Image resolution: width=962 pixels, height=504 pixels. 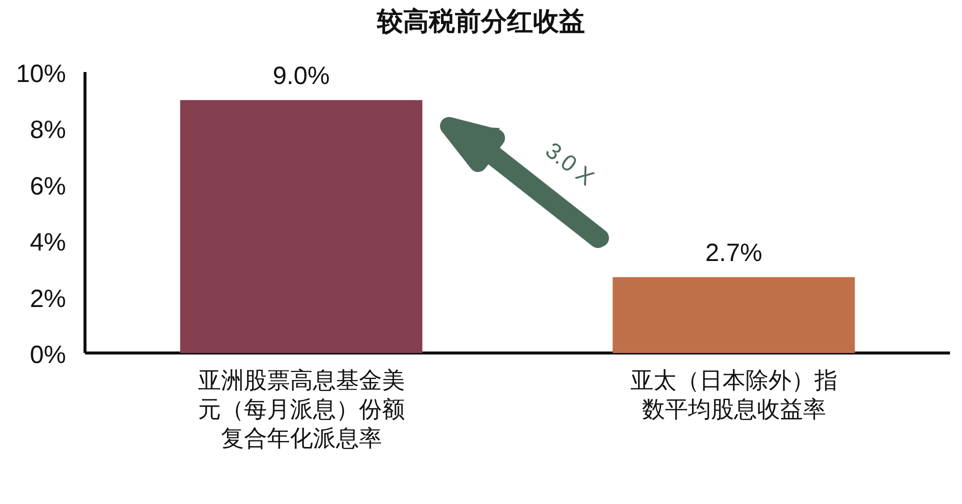 What do you see at coordinates (48, 298) in the screenshot?
I see `y-tick-label: 2%` at bounding box center [48, 298].